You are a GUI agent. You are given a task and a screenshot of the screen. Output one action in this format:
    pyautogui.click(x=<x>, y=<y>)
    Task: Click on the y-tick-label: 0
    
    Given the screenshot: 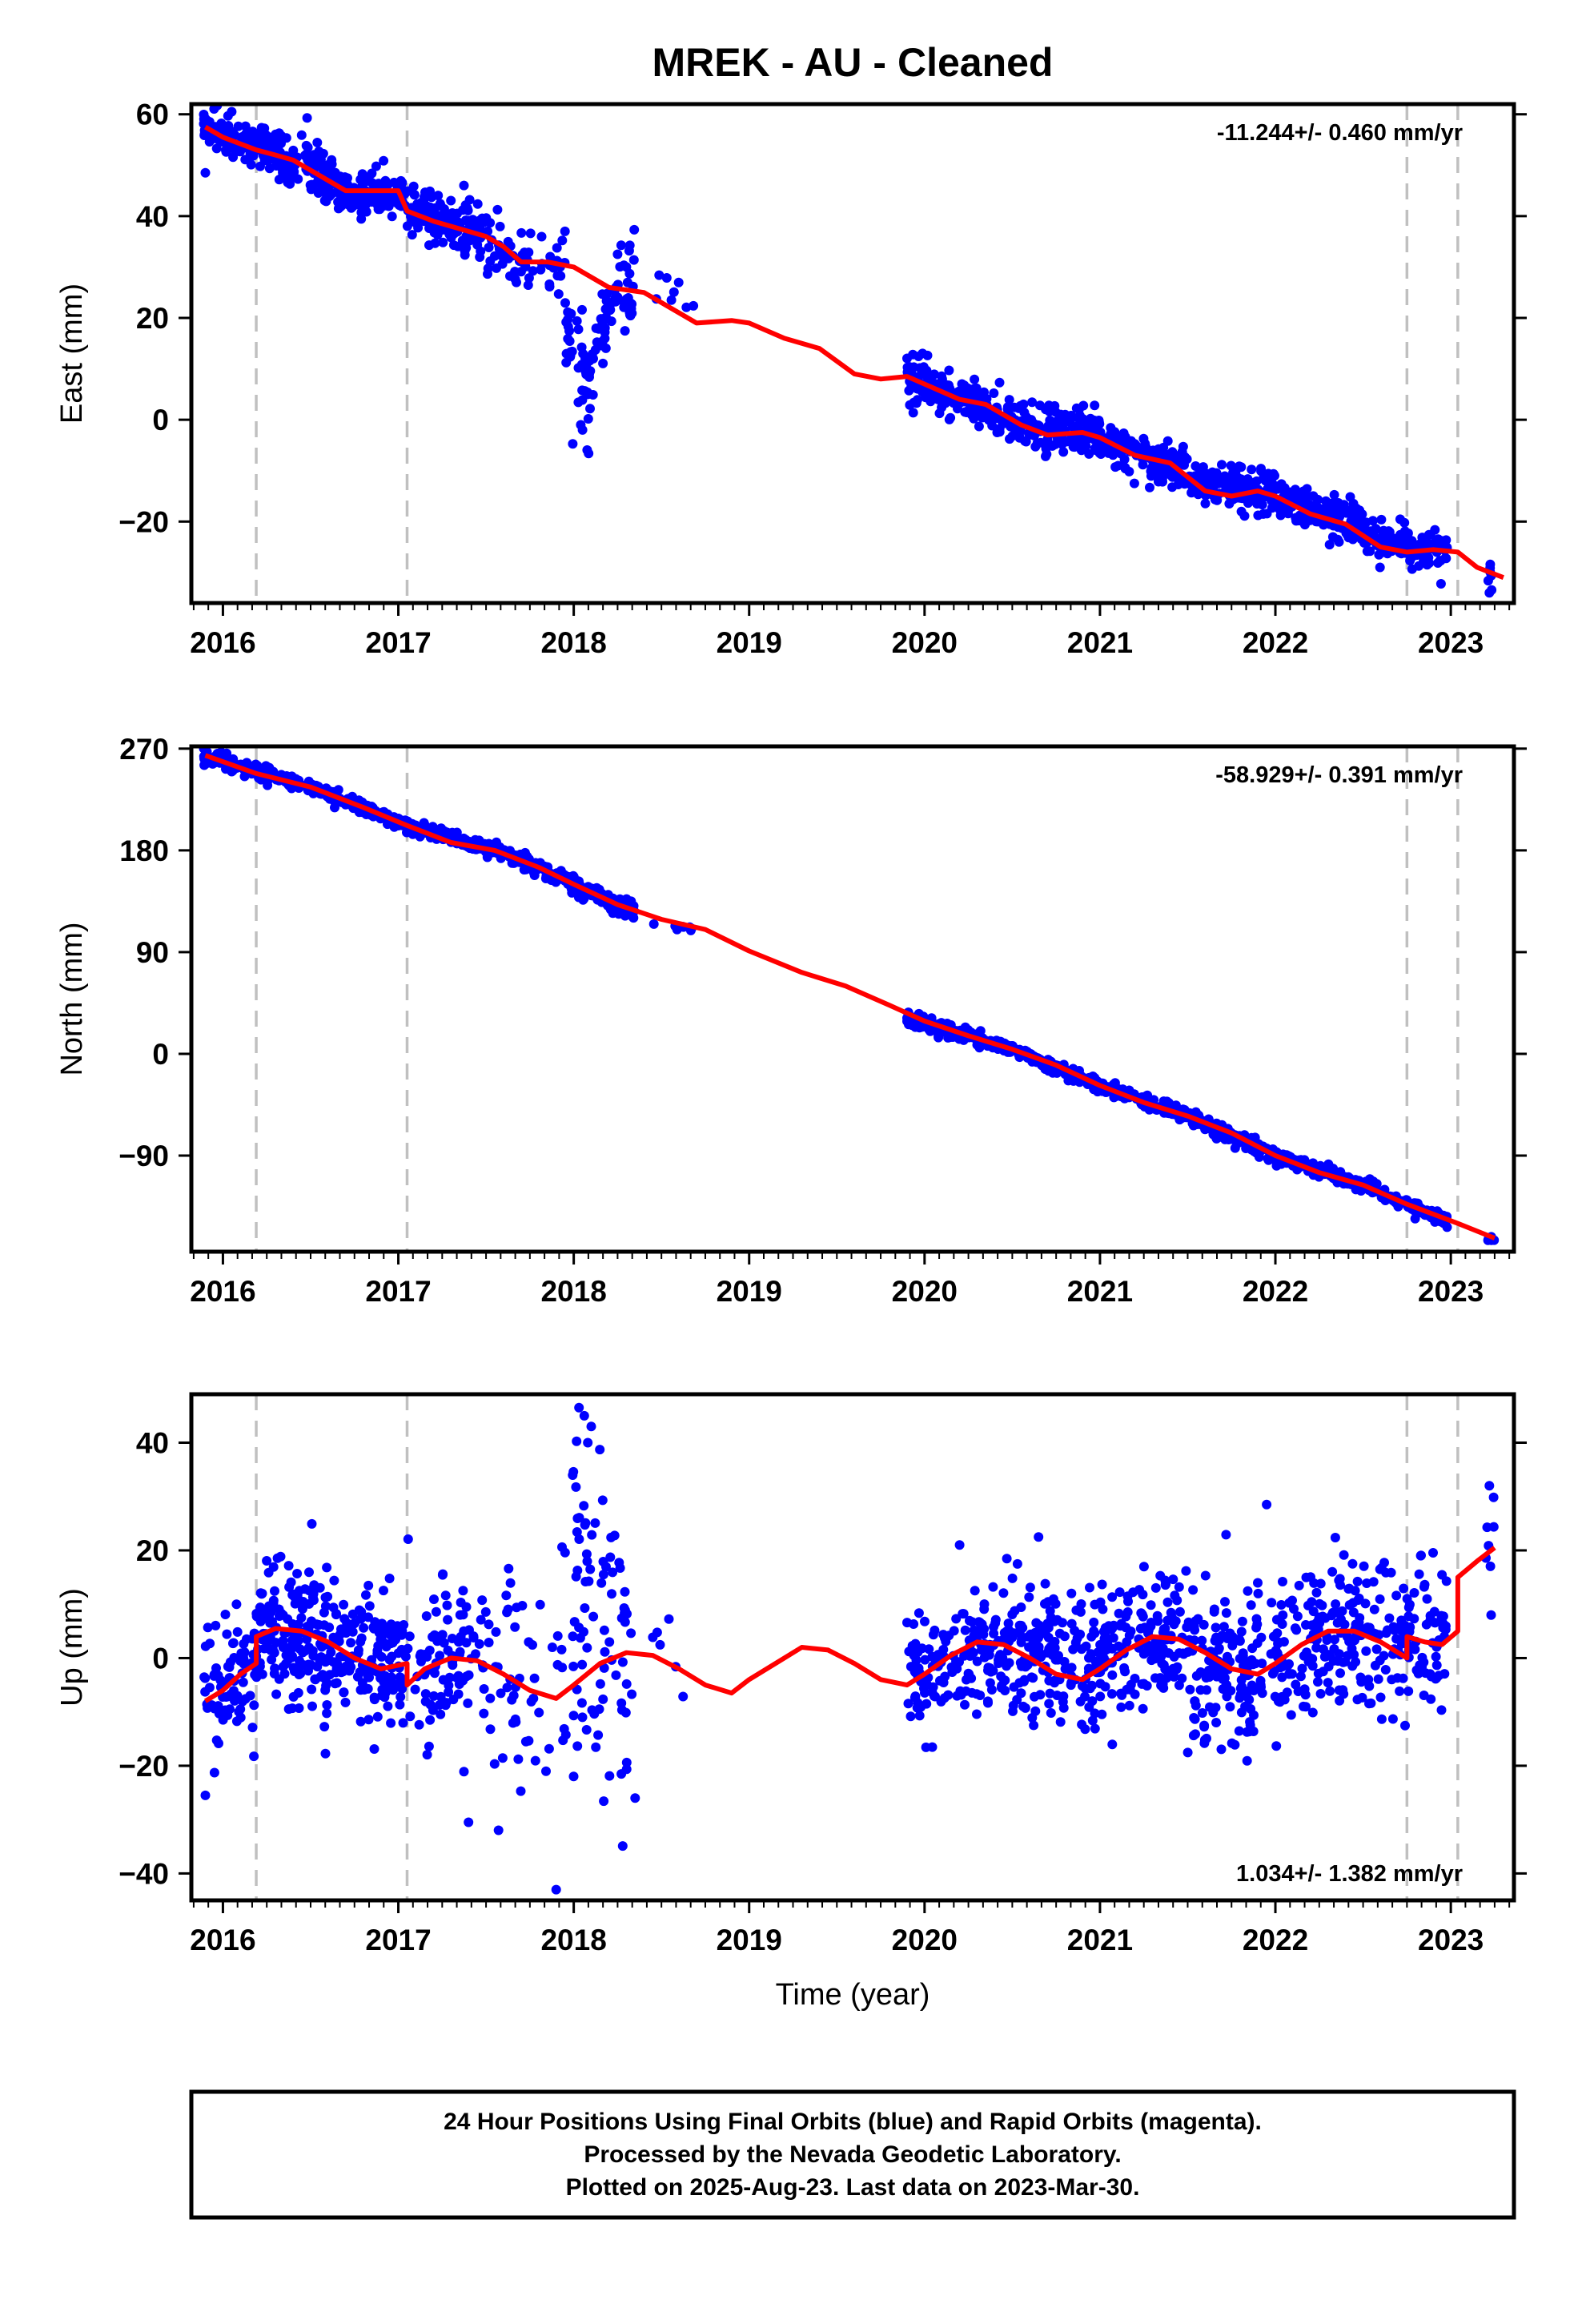 What is the action you would take?
    pyautogui.click(x=161, y=420)
    